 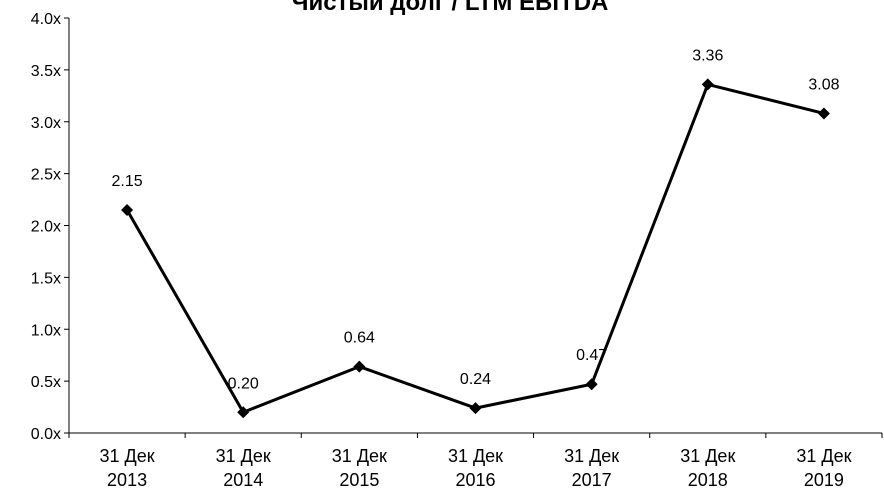 What do you see at coordinates (475, 379) in the screenshot?
I see `data-label: 0.24` at bounding box center [475, 379].